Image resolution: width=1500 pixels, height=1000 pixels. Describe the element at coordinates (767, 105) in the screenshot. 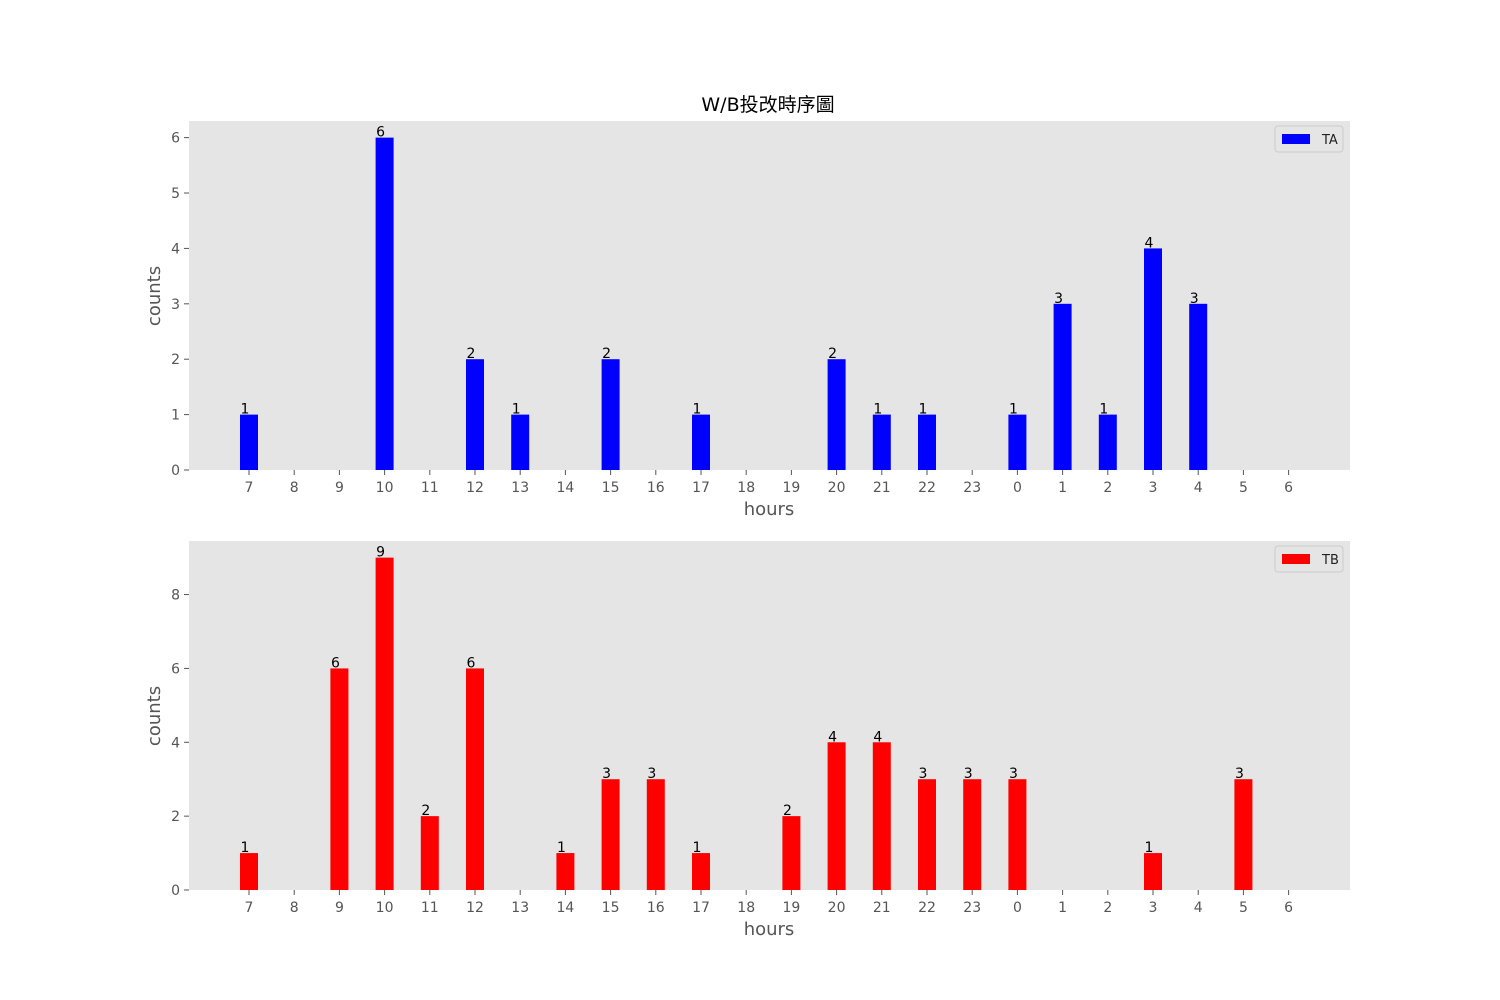

I see `chart-title: W/B投改時序圖` at that location.